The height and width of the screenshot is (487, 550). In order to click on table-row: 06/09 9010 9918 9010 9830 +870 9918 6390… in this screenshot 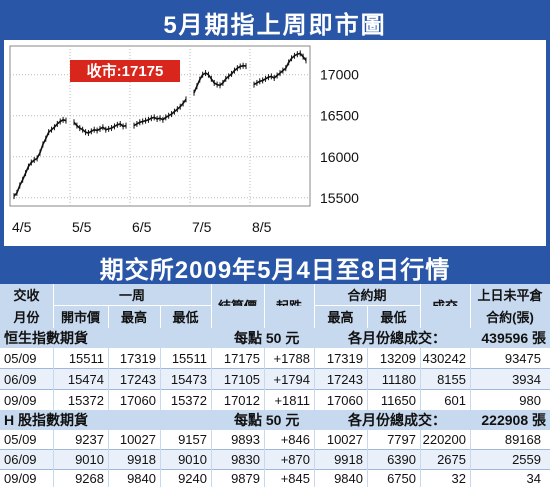, I will do `click(275, 459)`.